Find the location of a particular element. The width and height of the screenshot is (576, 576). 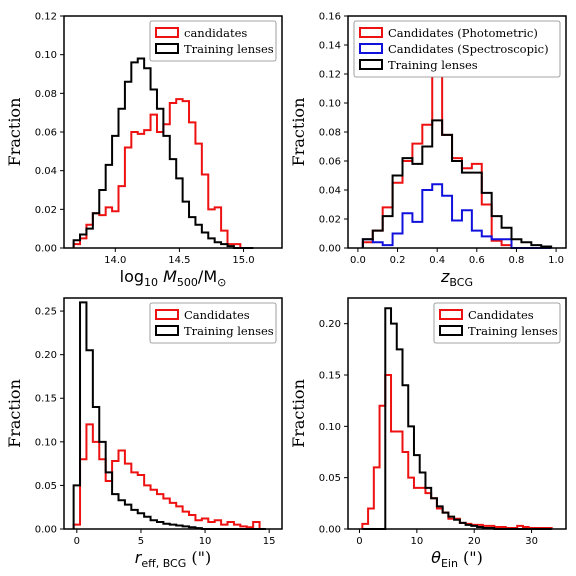

x-tick-label: 1.0 is located at coordinates (556, 260).